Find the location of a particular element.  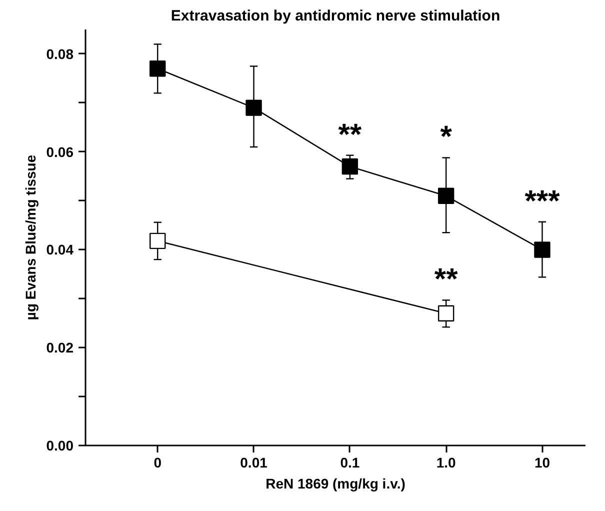

y-tick-label: 0.00 is located at coordinates (60, 446).